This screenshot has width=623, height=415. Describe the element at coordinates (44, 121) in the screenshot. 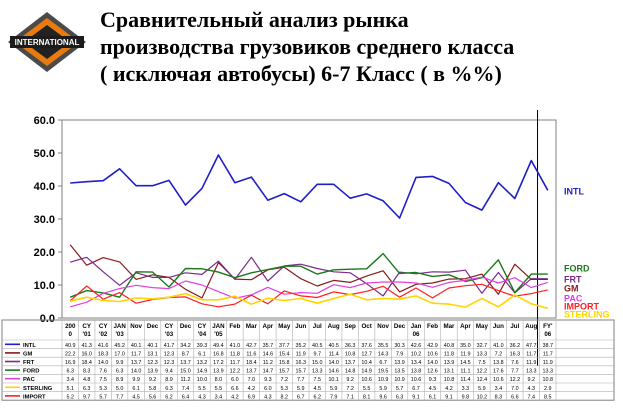

I see `y-tick-label: 60.0` at that location.